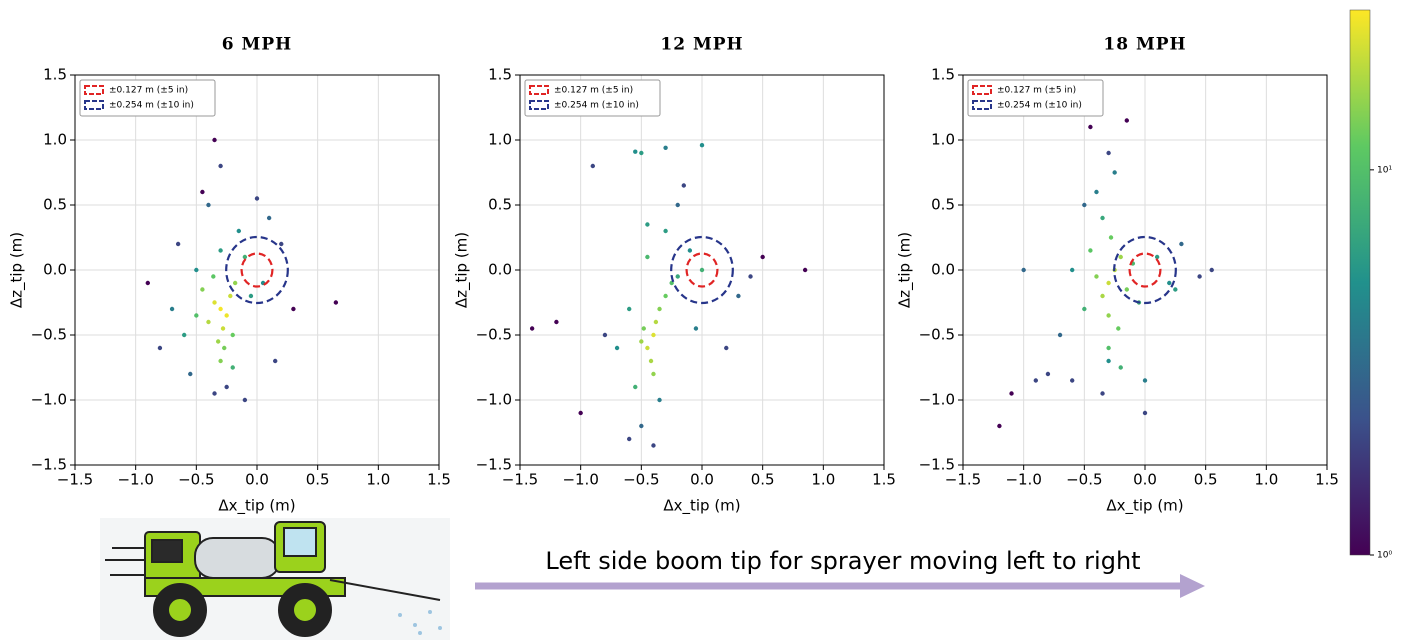 The width and height of the screenshot is (1406, 640). What do you see at coordinates (937, 400) in the screenshot?
I see `y-tick-label: −1.0` at bounding box center [937, 400].